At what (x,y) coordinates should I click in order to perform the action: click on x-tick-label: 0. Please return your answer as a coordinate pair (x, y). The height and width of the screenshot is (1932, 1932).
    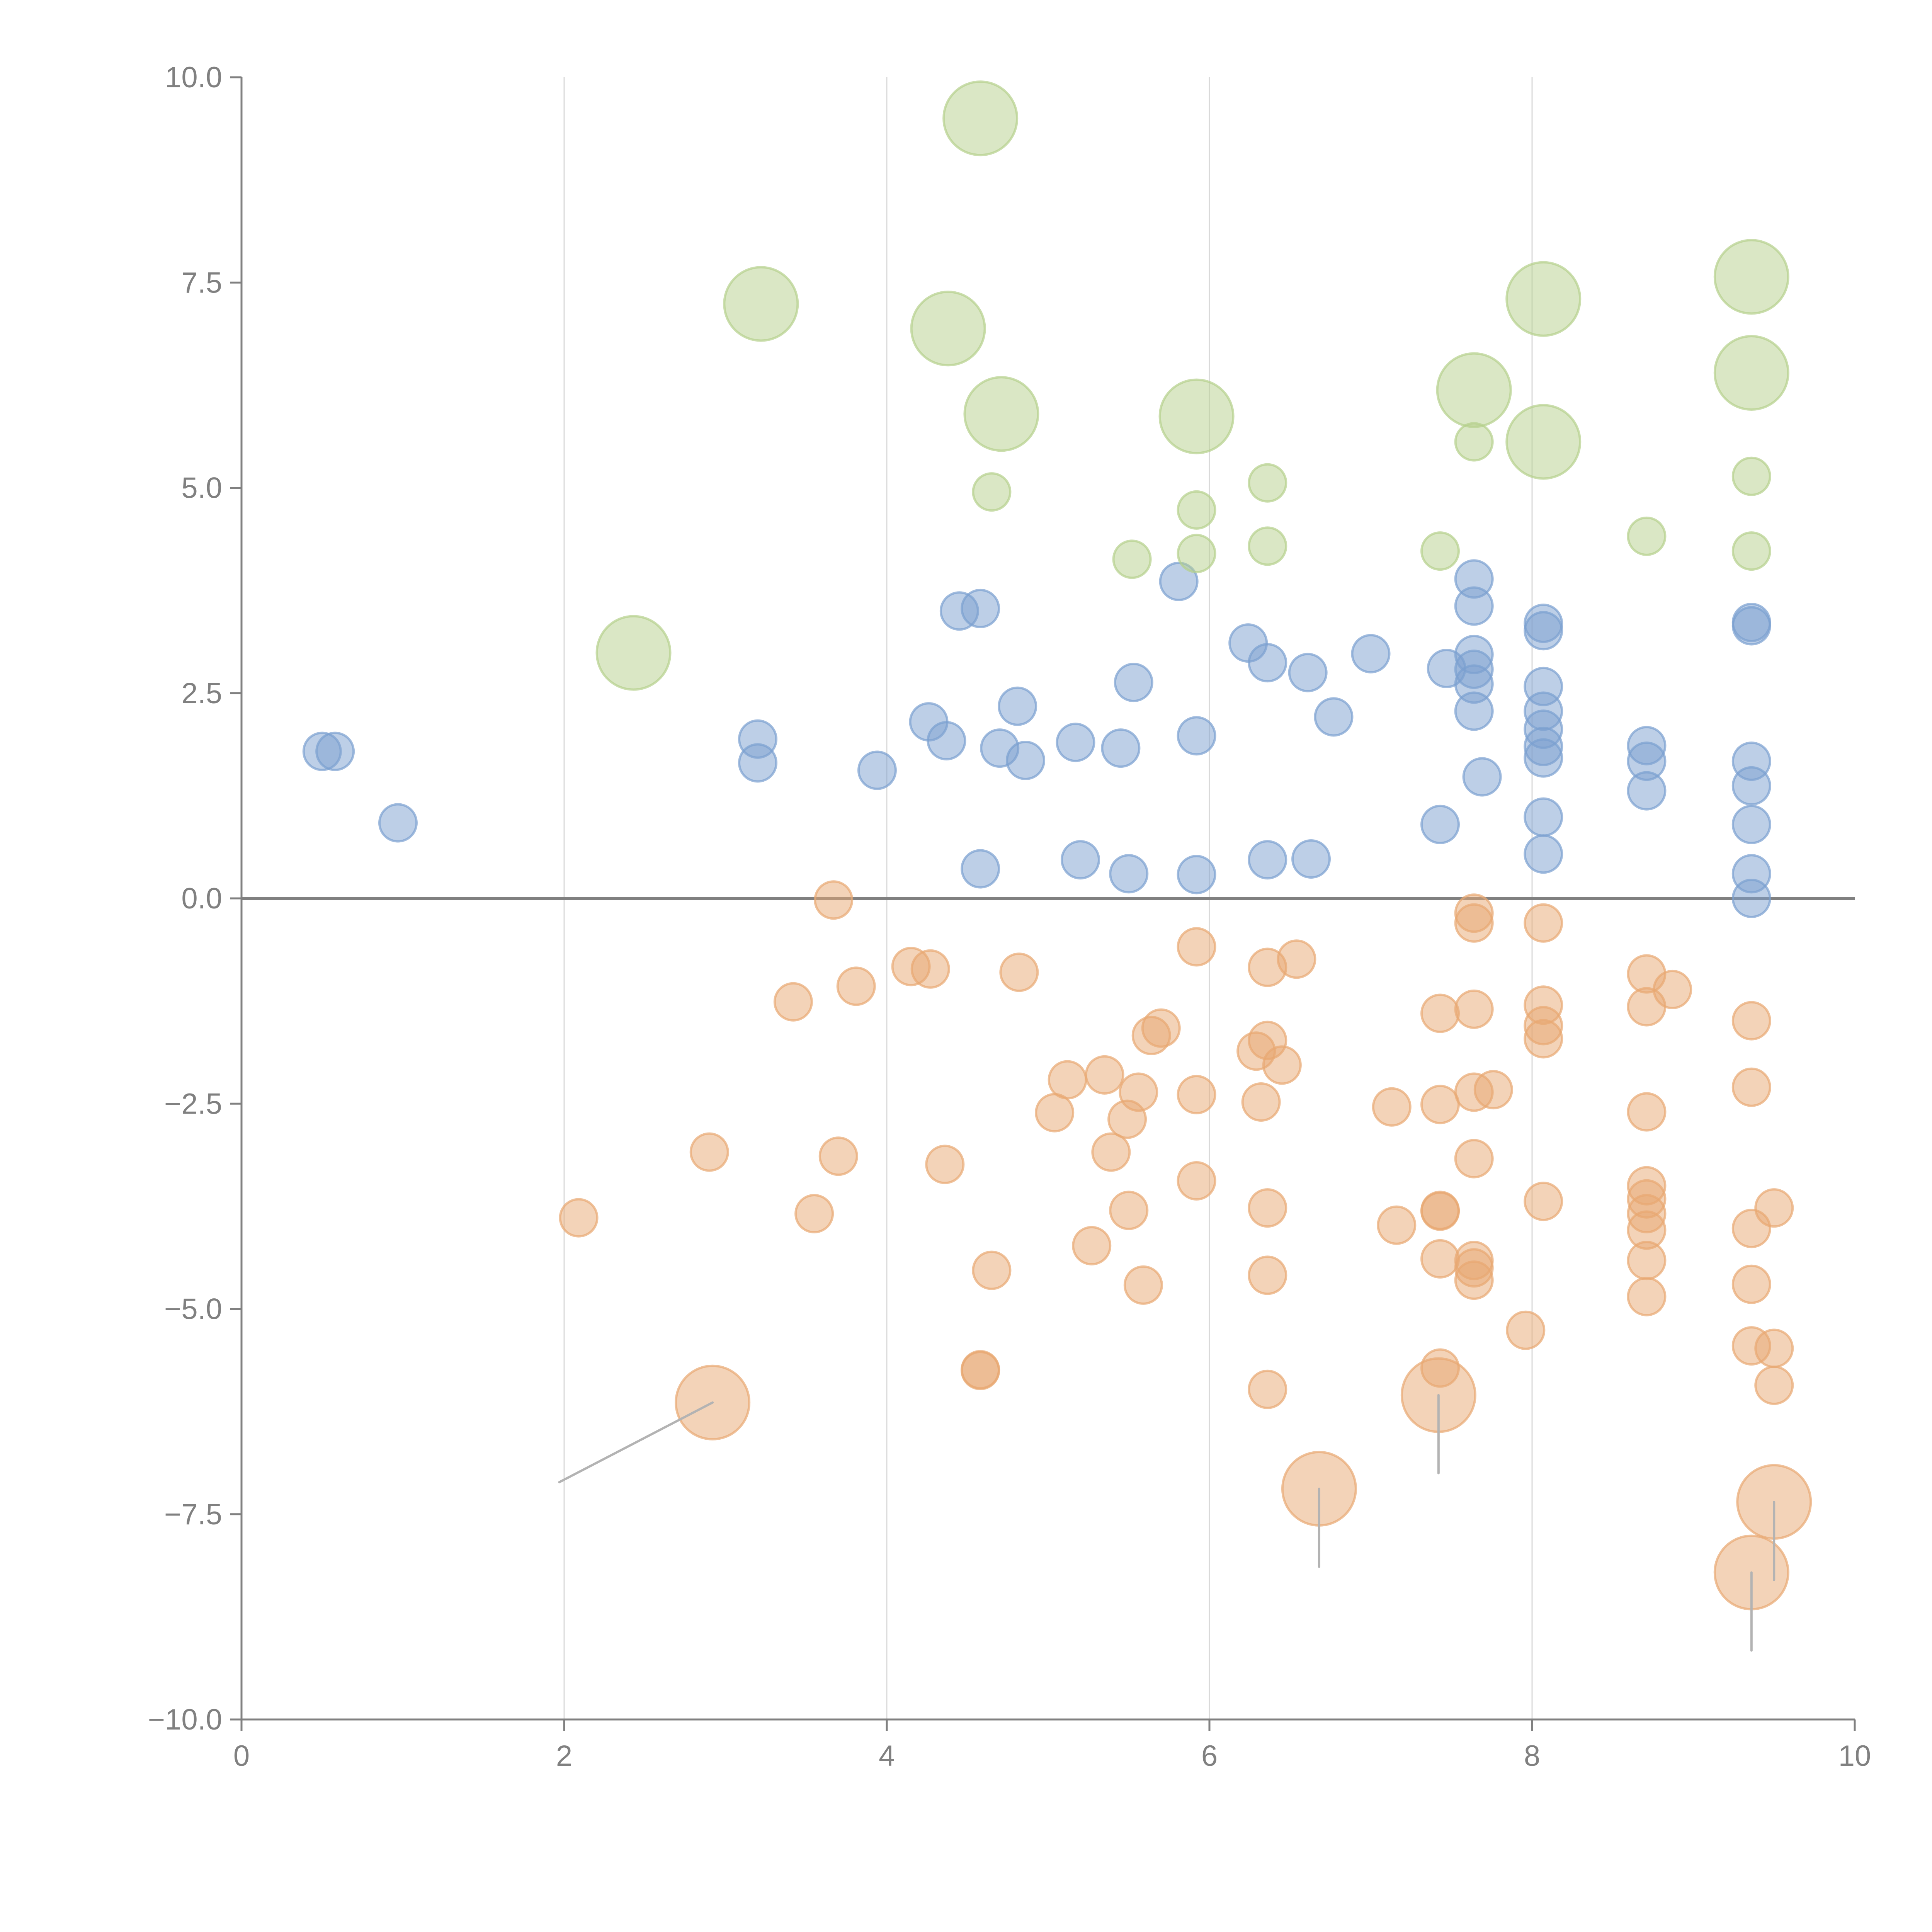
    Looking at the image, I should click on (241, 1756).